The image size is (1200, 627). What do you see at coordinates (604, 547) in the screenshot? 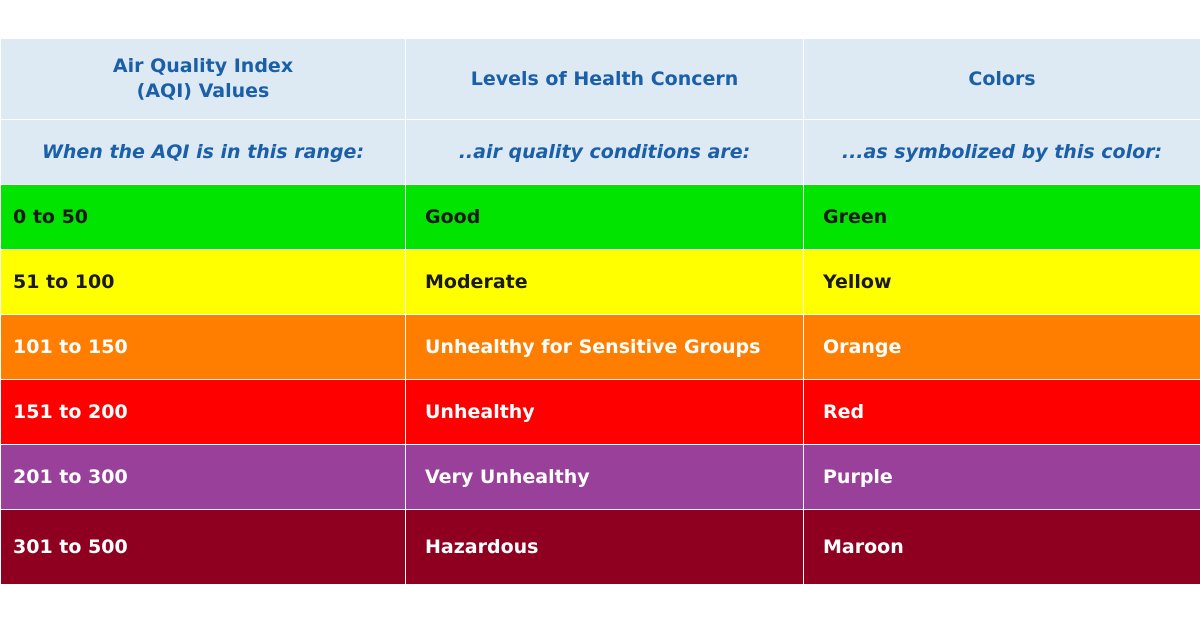
I see `health-level-cell: Hazardous` at bounding box center [604, 547].